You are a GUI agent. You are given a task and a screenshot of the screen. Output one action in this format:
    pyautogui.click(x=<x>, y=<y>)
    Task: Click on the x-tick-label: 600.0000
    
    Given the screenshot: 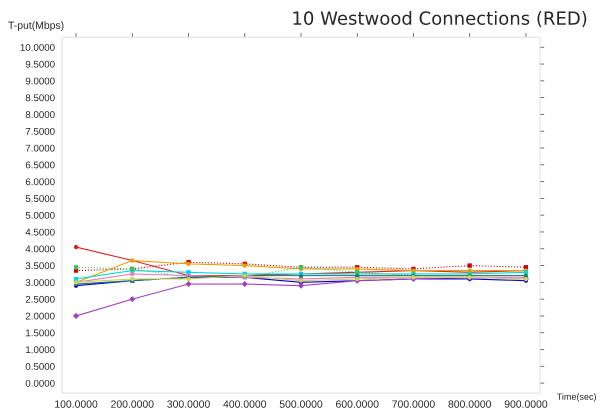 What is the action you would take?
    pyautogui.click(x=357, y=404)
    